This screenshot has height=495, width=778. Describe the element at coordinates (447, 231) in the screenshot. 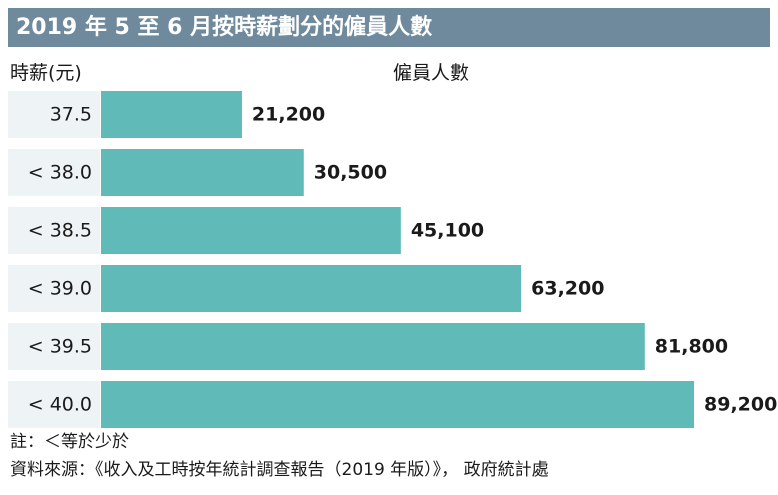

I see `data-label: 45,100` at that location.